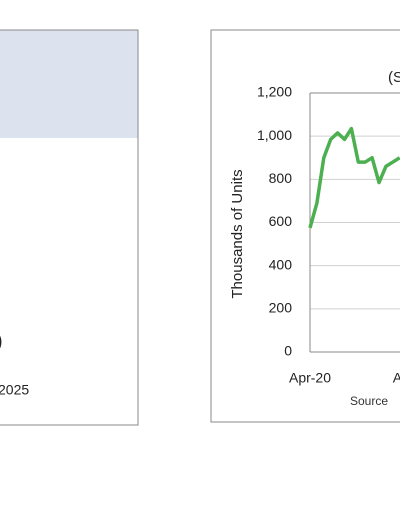 The width and height of the screenshot is (400, 516). Describe the element at coordinates (281, 264) in the screenshot. I see `y-tick-label: 400` at that location.